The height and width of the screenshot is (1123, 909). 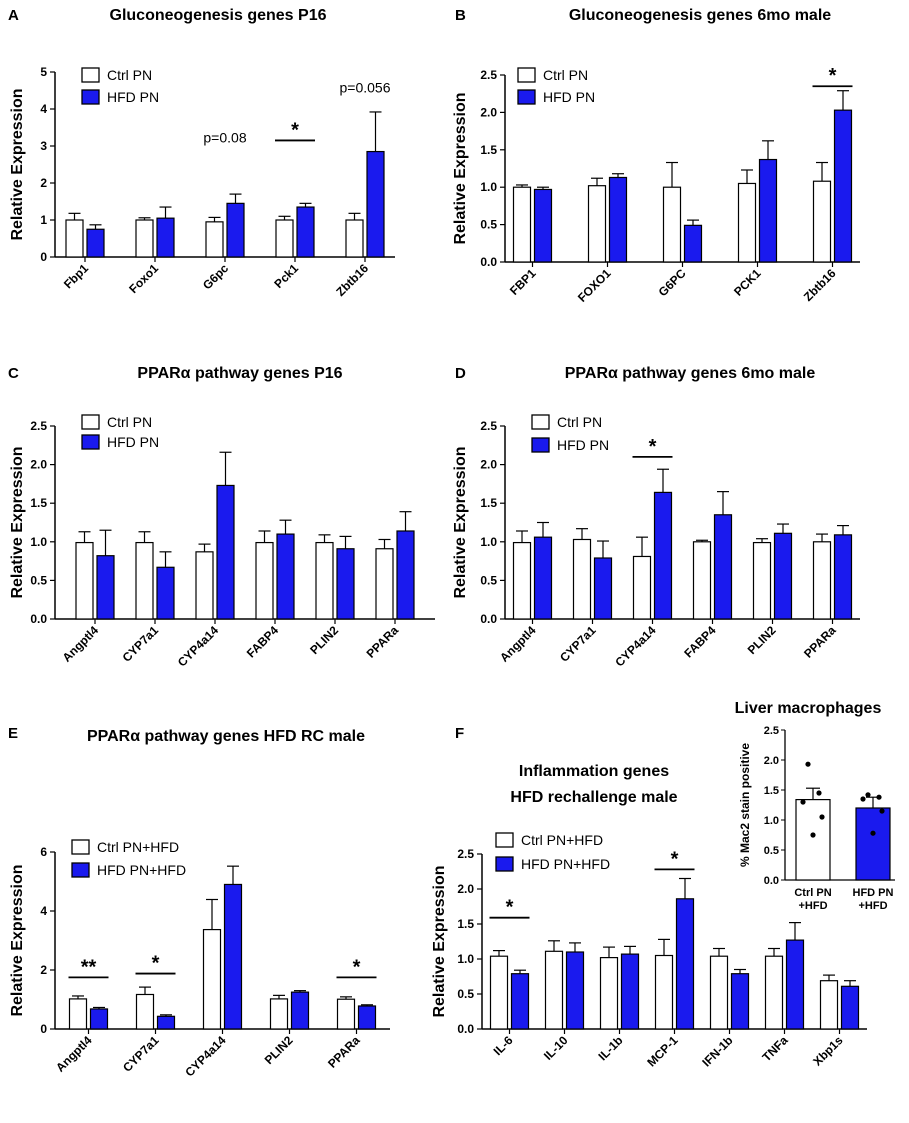 What do you see at coordinates (89, 967) in the screenshot?
I see `significance-star: **` at bounding box center [89, 967].